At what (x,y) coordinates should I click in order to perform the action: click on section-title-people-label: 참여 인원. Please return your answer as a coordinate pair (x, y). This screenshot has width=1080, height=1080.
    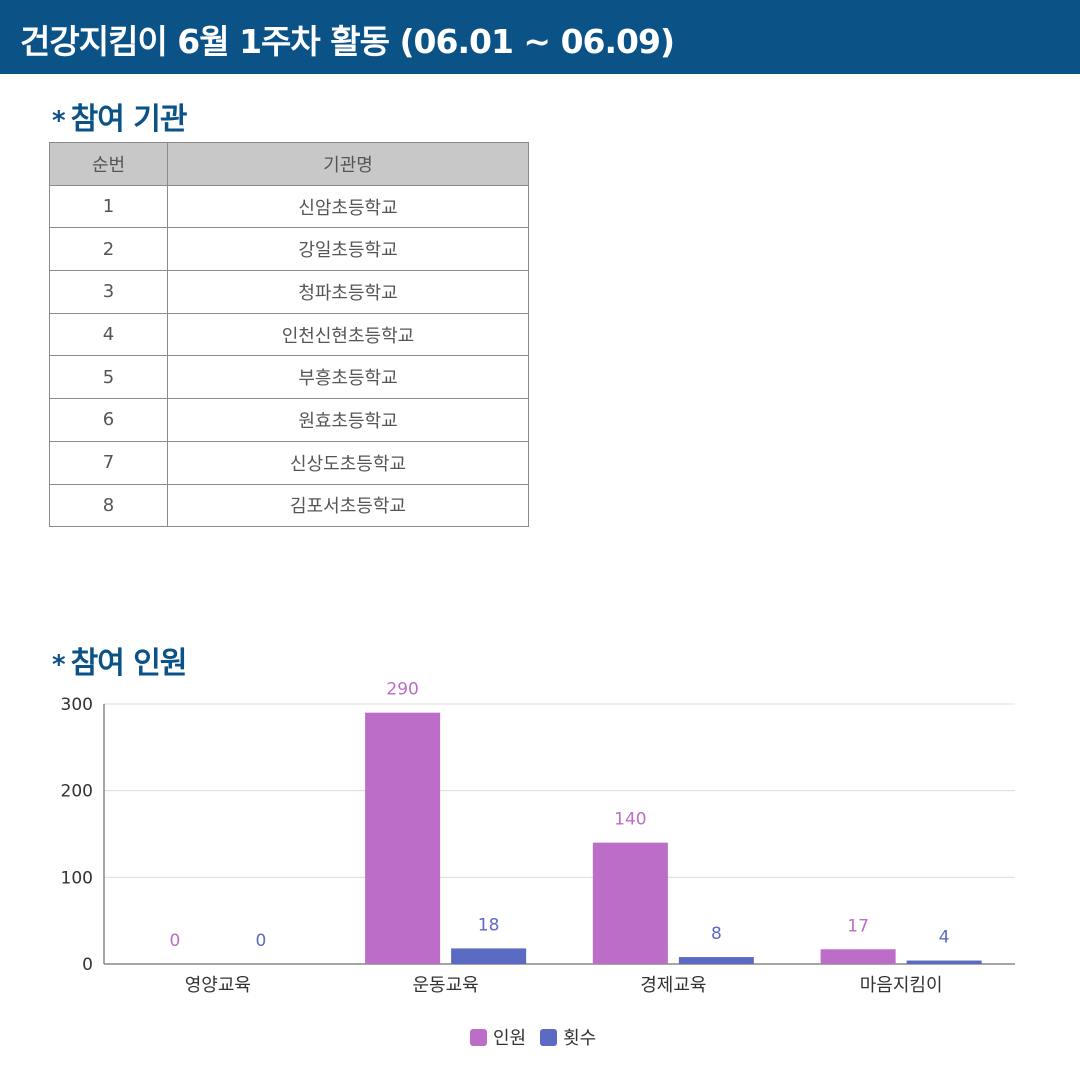
    Looking at the image, I should click on (129, 663).